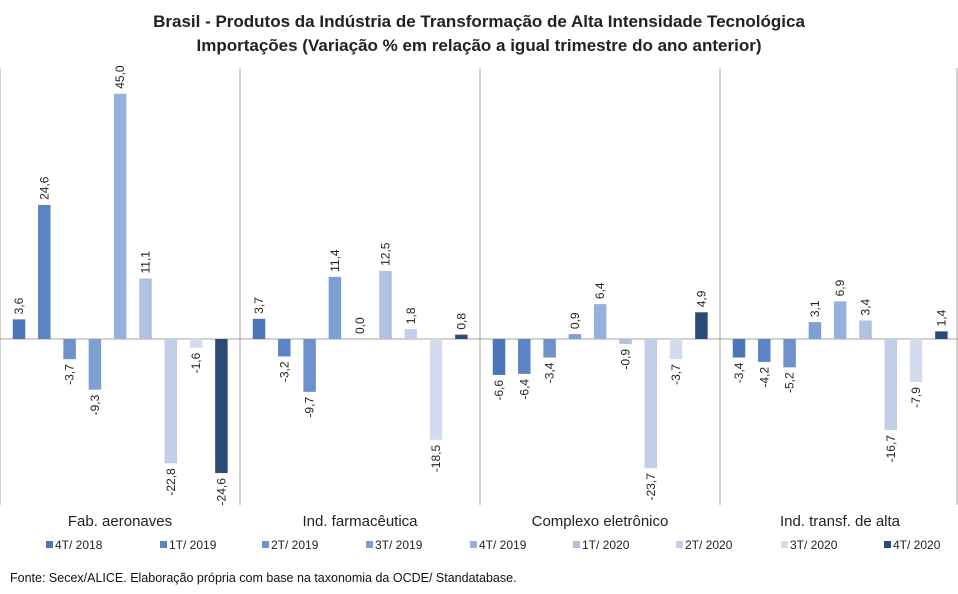  What do you see at coordinates (79, 545) in the screenshot?
I see `legend-label: 4T/ 2018` at bounding box center [79, 545].